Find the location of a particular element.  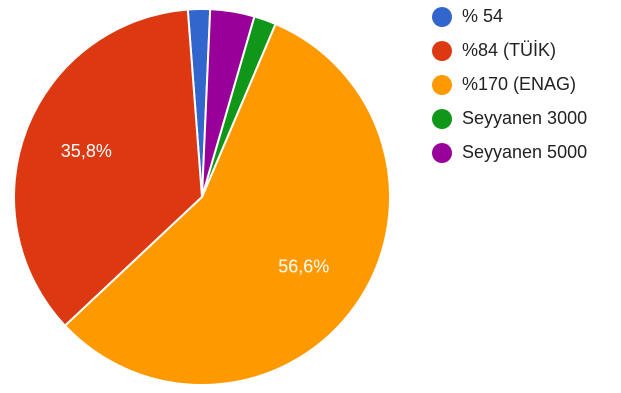

pie-slice-label-170-enag: 56,6% is located at coordinates (303, 267).